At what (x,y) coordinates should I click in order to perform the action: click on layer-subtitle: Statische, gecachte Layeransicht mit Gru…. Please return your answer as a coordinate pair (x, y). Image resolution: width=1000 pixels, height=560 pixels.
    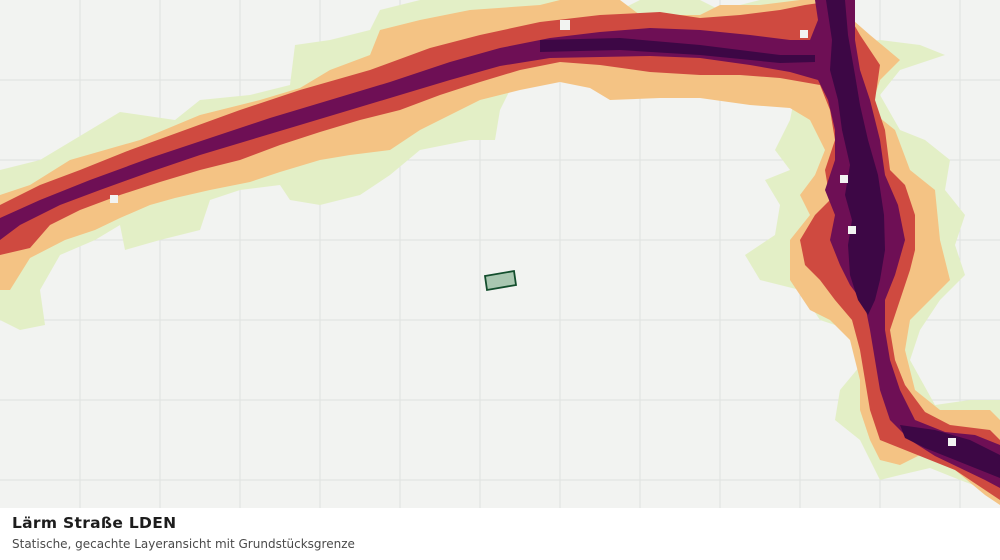
    Looking at the image, I should click on (183, 544).